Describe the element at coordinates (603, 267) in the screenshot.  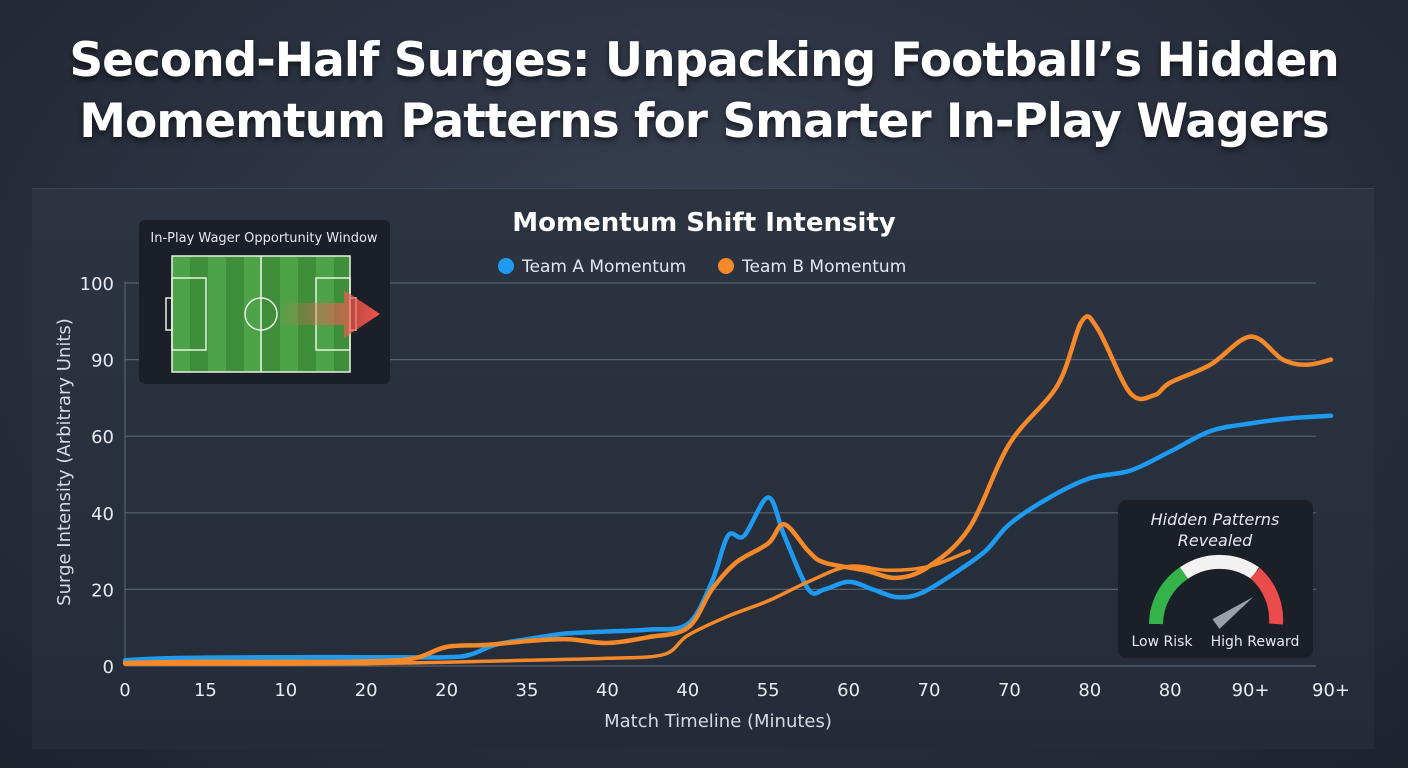
I see `legend-team-a-label: Team A Momentum` at that location.